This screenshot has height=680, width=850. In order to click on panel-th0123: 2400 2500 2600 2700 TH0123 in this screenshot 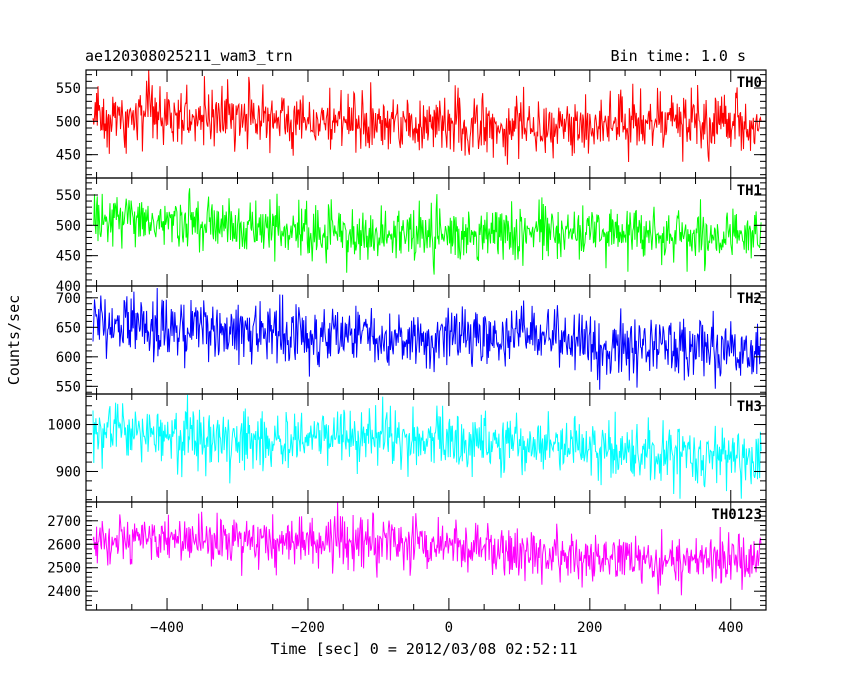, I will do `click(407, 556)`.